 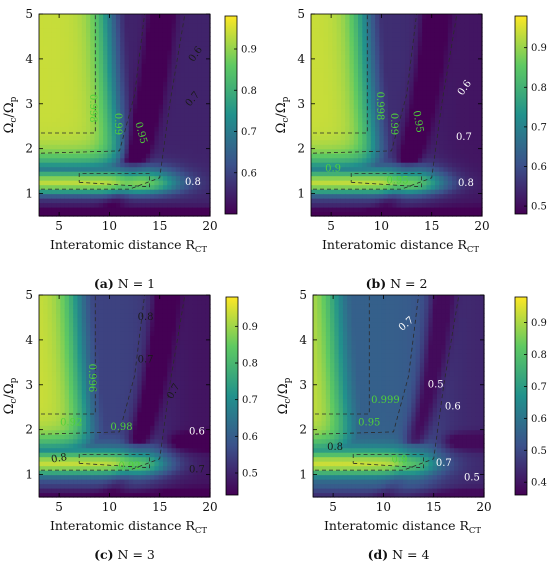 What do you see at coordinates (381, 226) in the screenshot?
I see `x-tick-label: 10` at bounding box center [381, 226].